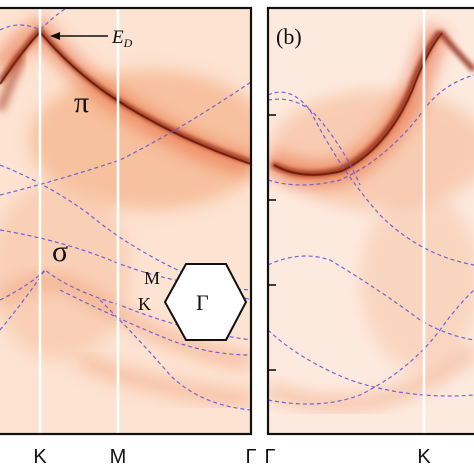  I want to click on right-diffuse-glow-lower, so click(417, 280).